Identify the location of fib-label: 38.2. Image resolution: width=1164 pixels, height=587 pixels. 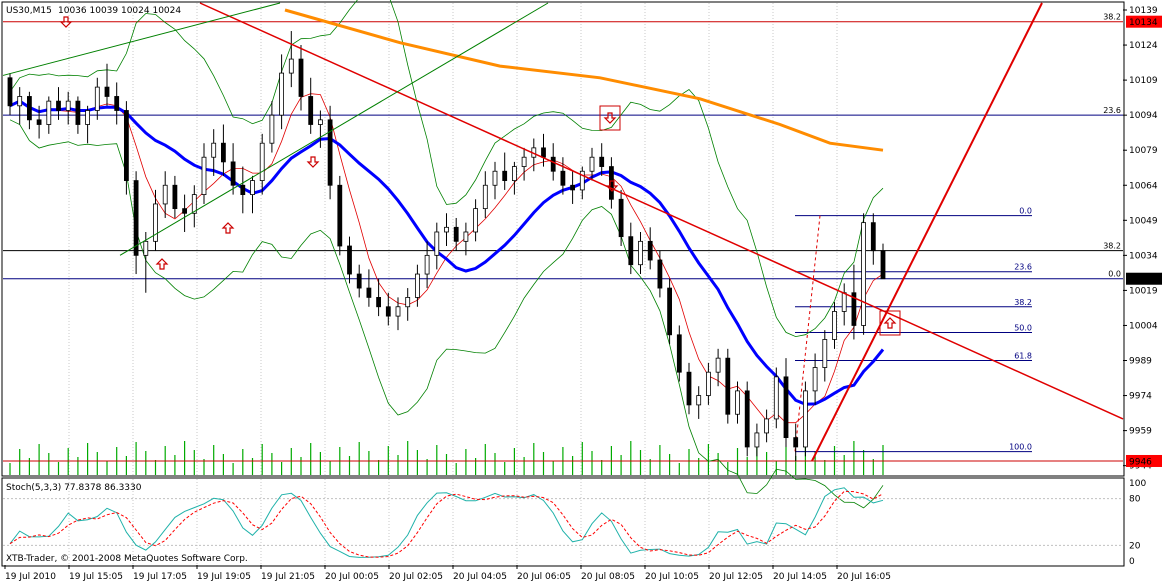
(1023, 302).